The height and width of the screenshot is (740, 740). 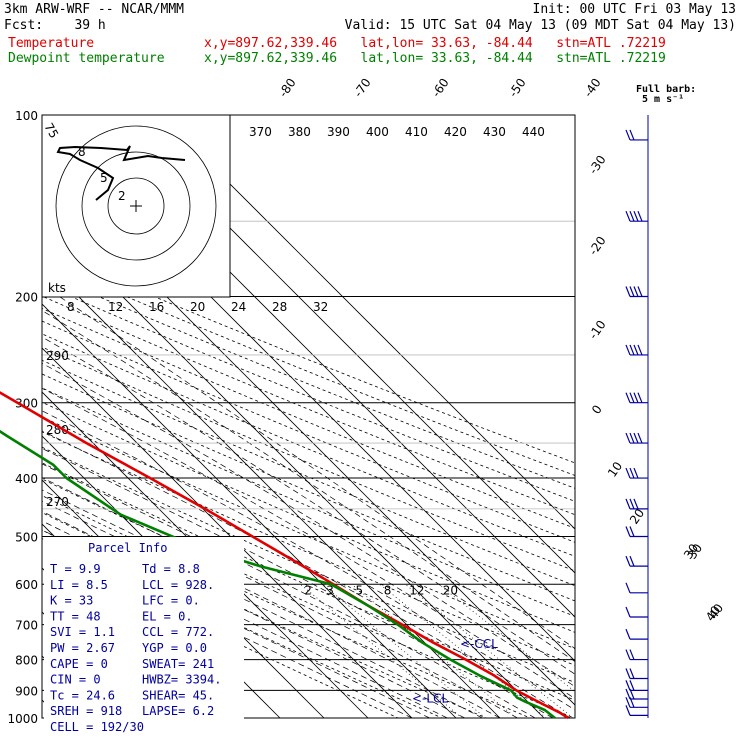 I want to click on theta-label: 400, so click(x=377, y=132).